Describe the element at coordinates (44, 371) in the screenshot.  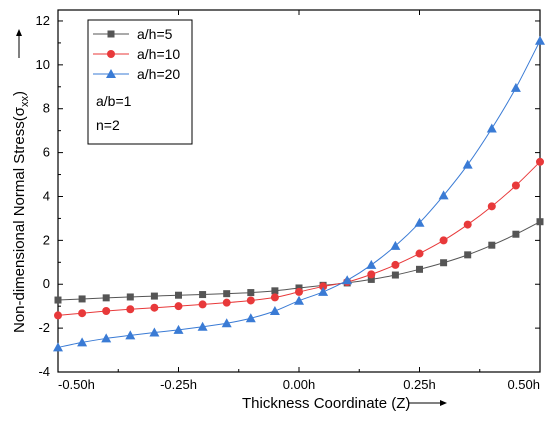
I see `y-tick-label: -4` at that location.